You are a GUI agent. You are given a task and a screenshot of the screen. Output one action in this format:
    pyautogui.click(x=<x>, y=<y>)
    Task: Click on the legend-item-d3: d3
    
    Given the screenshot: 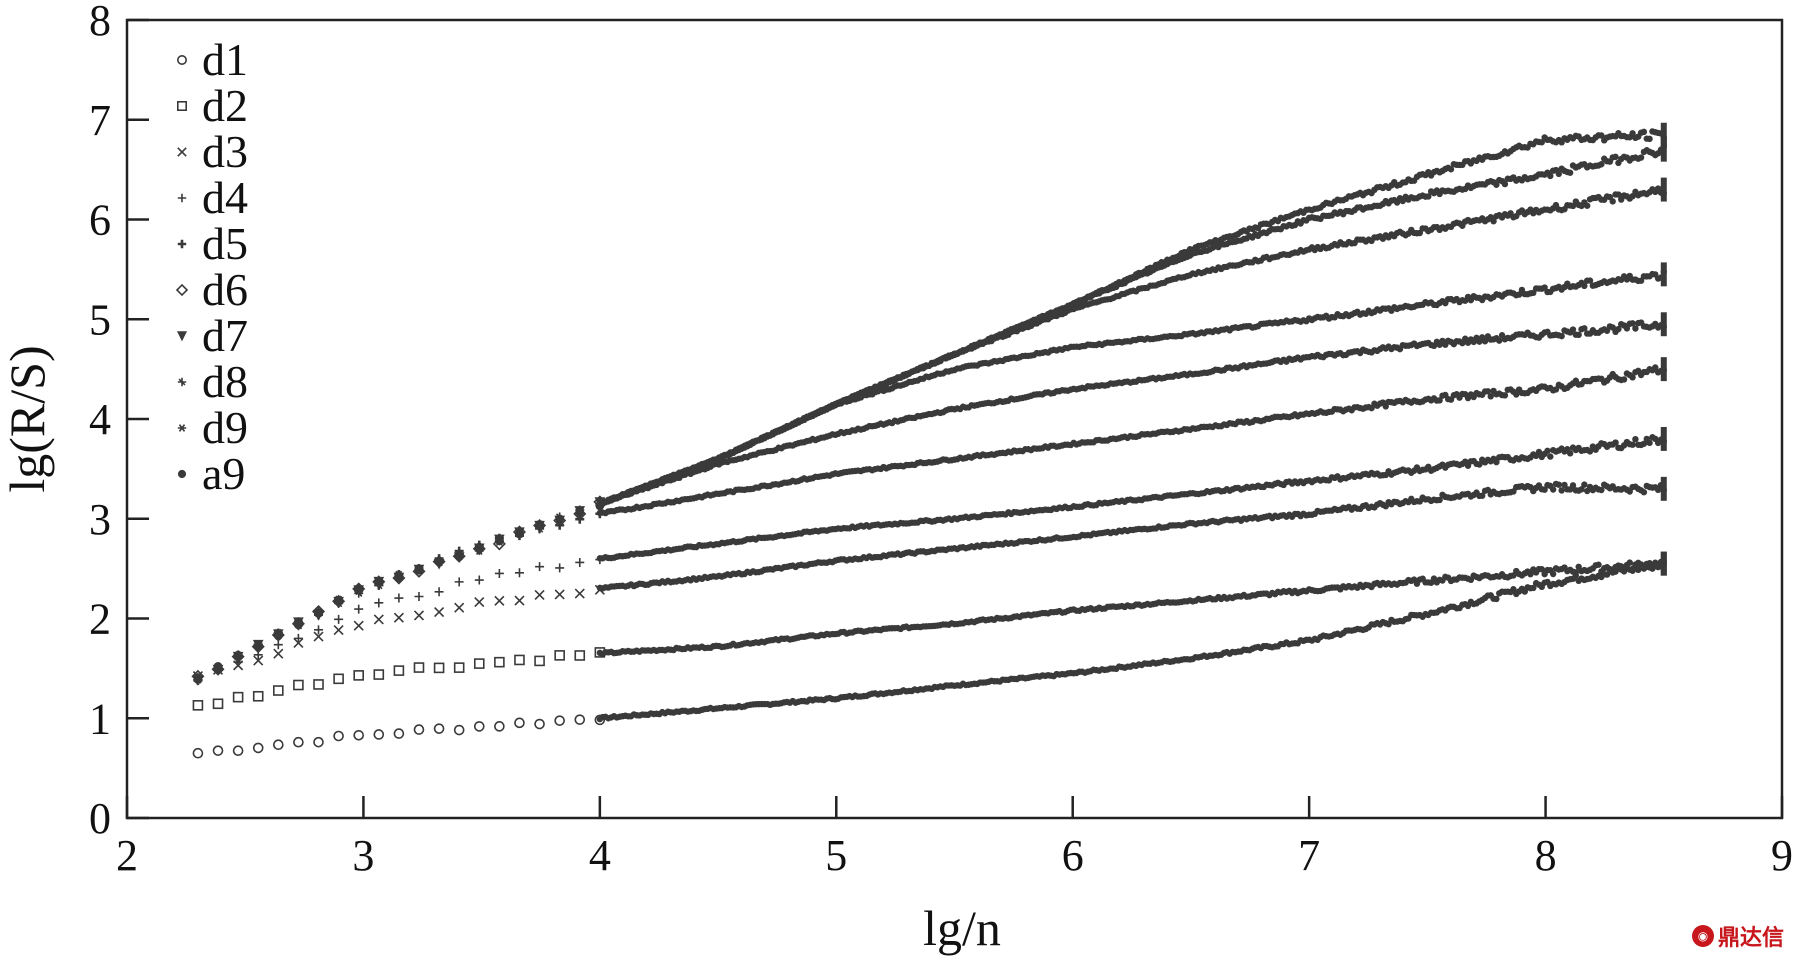 What is the action you would take?
    pyautogui.click(x=212, y=151)
    